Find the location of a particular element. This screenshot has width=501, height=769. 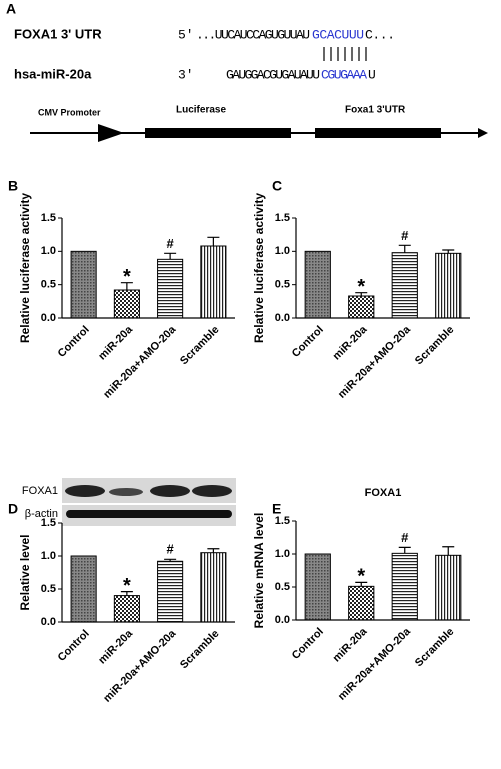

construct-label: Foxa1 3'UTR is located at coordinates (375, 110).